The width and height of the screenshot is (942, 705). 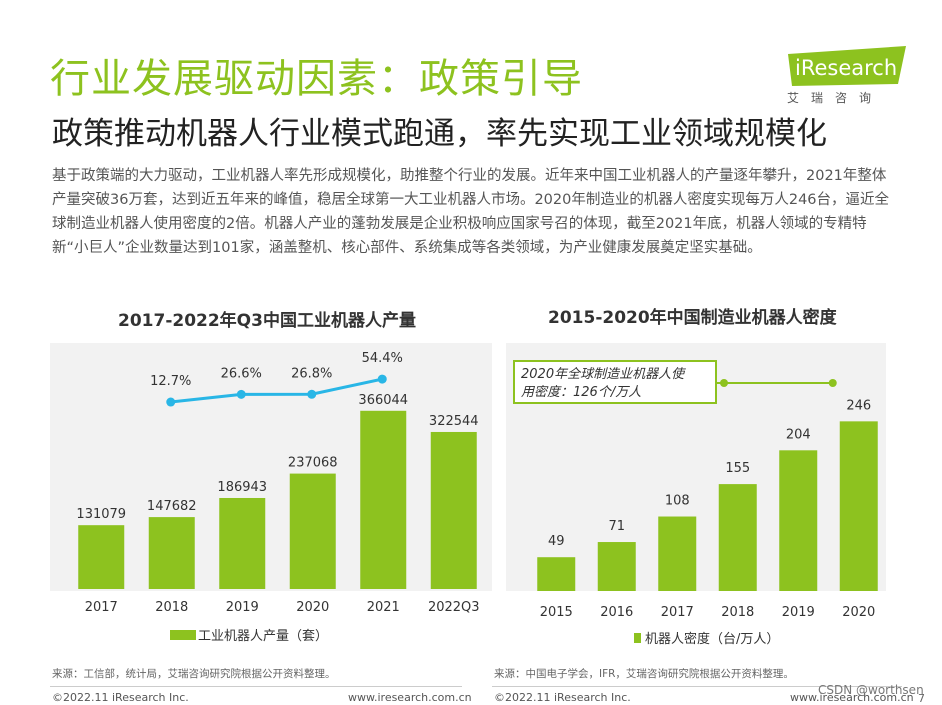 I want to click on bar-value-label-2018: 147682, so click(x=172, y=506).